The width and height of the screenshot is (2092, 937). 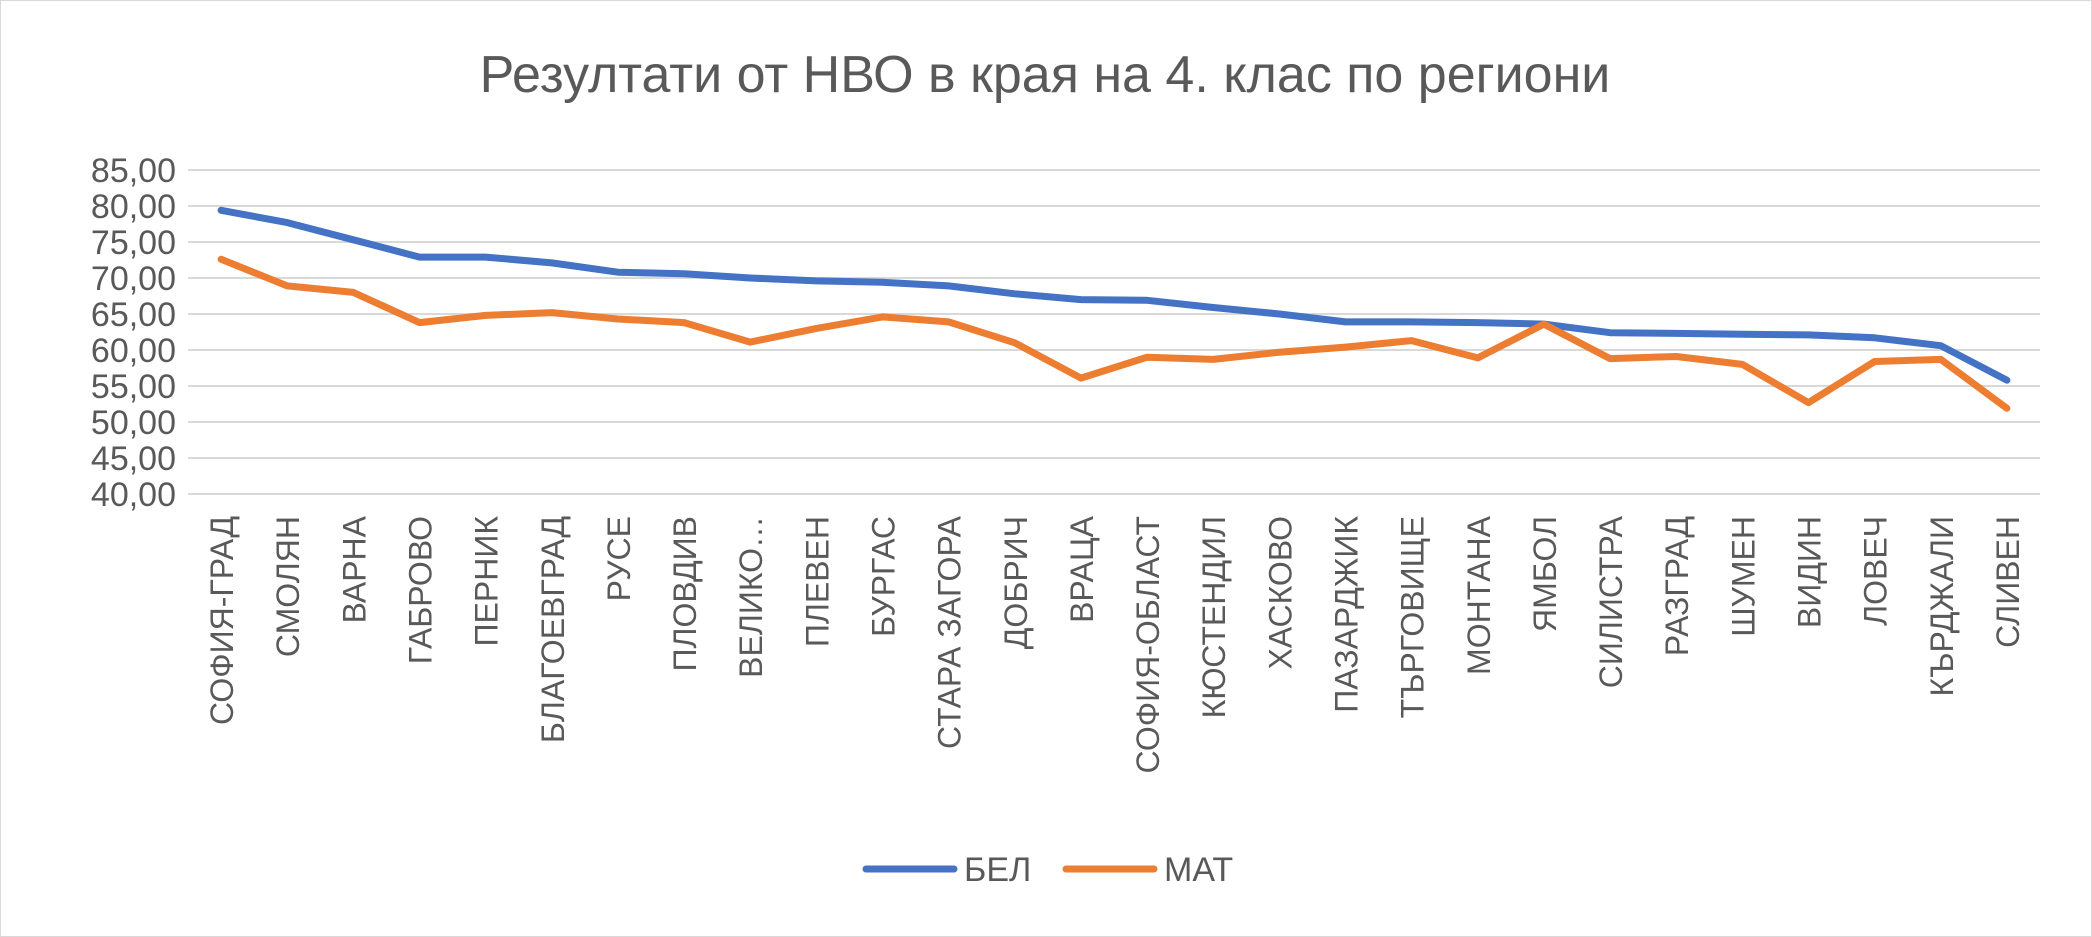 What do you see at coordinates (817, 581) in the screenshot?
I see `x-tick-label: ПЛЕВЕН` at bounding box center [817, 581].